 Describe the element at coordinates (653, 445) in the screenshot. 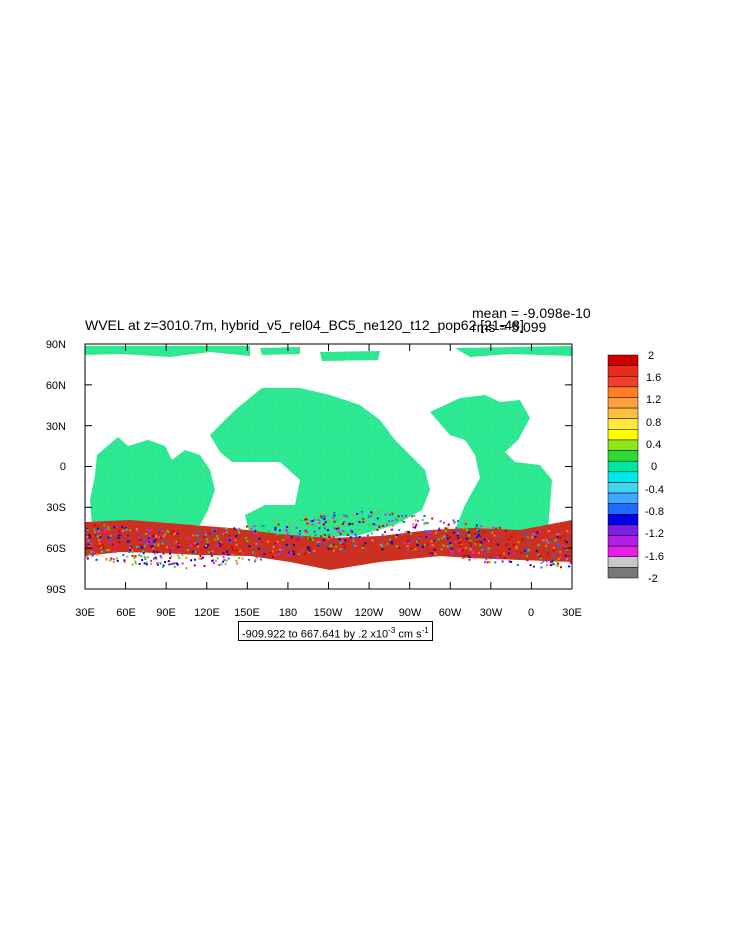

I see `colorbar-label: 0.4` at that location.